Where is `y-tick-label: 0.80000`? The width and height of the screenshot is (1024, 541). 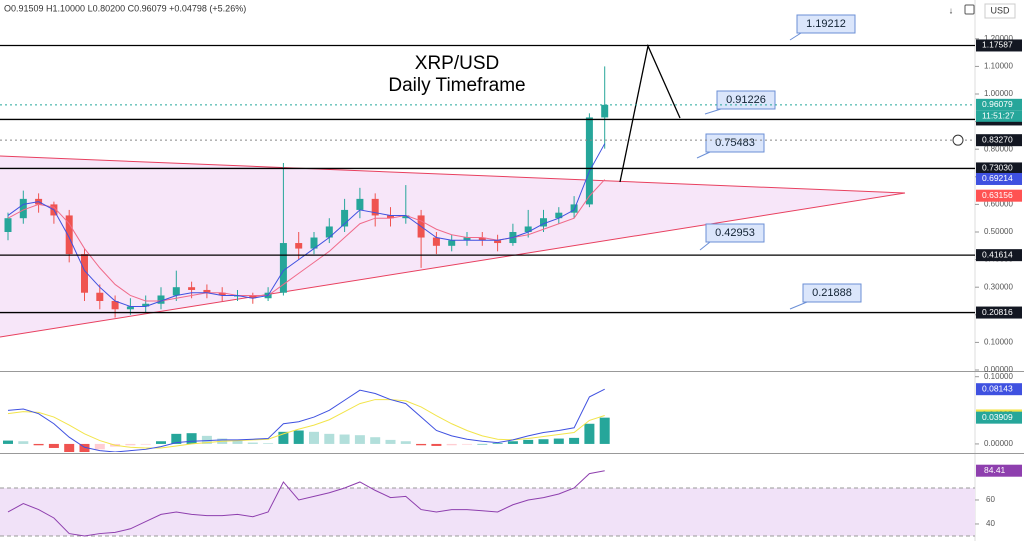 y-tick-label: 0.80000 is located at coordinates (998, 148).